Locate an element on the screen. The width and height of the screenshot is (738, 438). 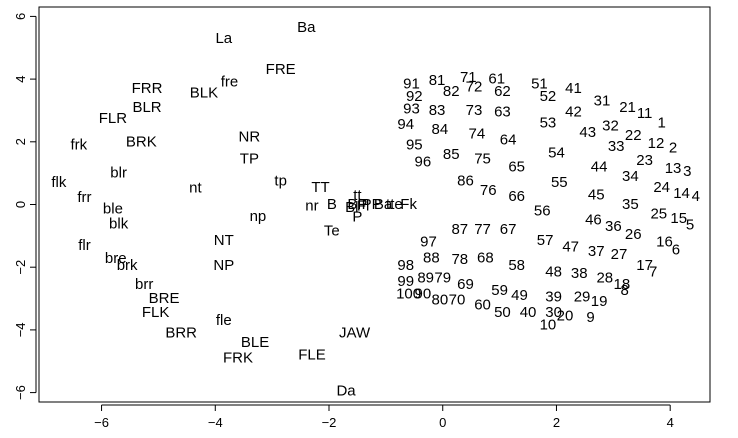
point-label: 38 is located at coordinates (579, 273).